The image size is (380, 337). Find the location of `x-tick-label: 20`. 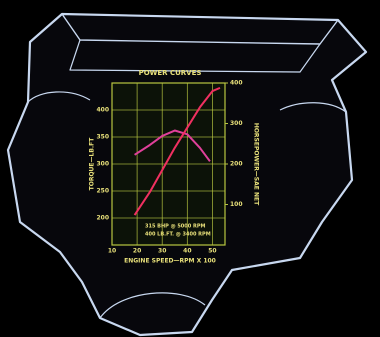

x-tick-label: 20 is located at coordinates (137, 251).